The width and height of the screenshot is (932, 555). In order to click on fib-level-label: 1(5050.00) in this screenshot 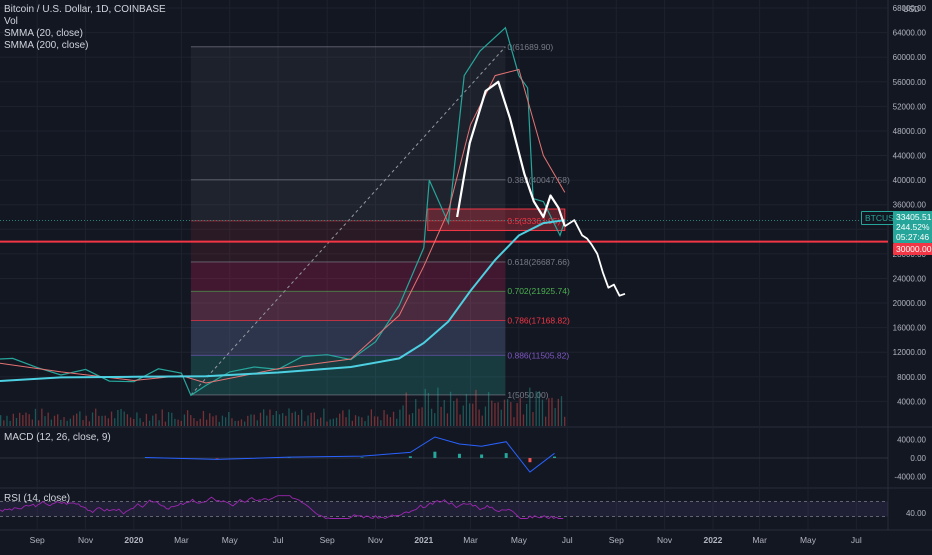, I will do `click(527, 395)`.